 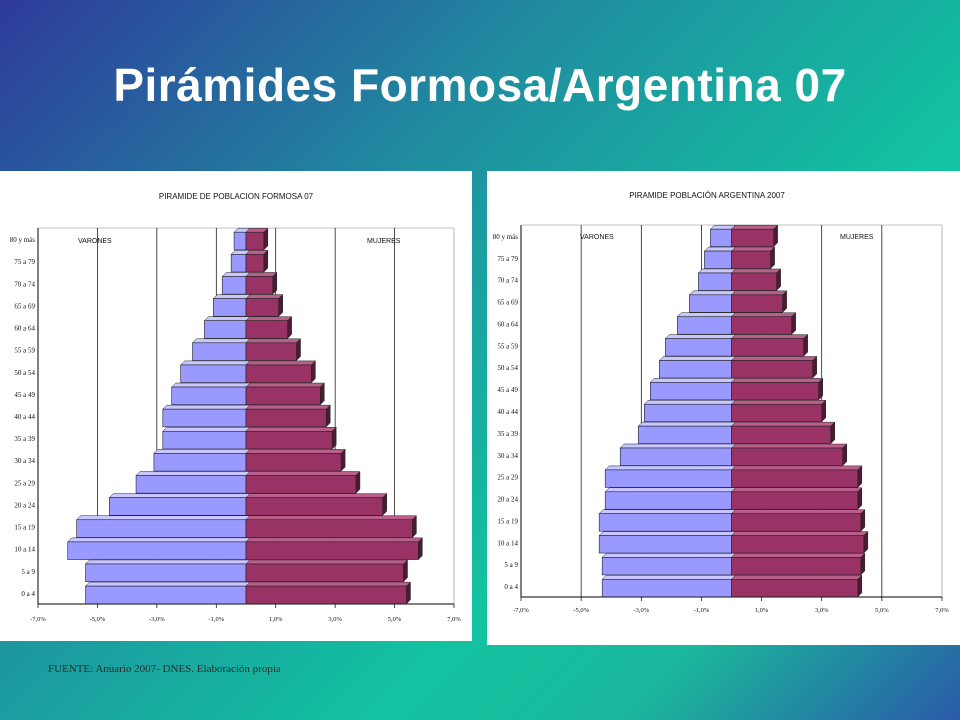 What do you see at coordinates (507, 303) in the screenshot?
I see `age-label: 65 a 69` at bounding box center [507, 303].